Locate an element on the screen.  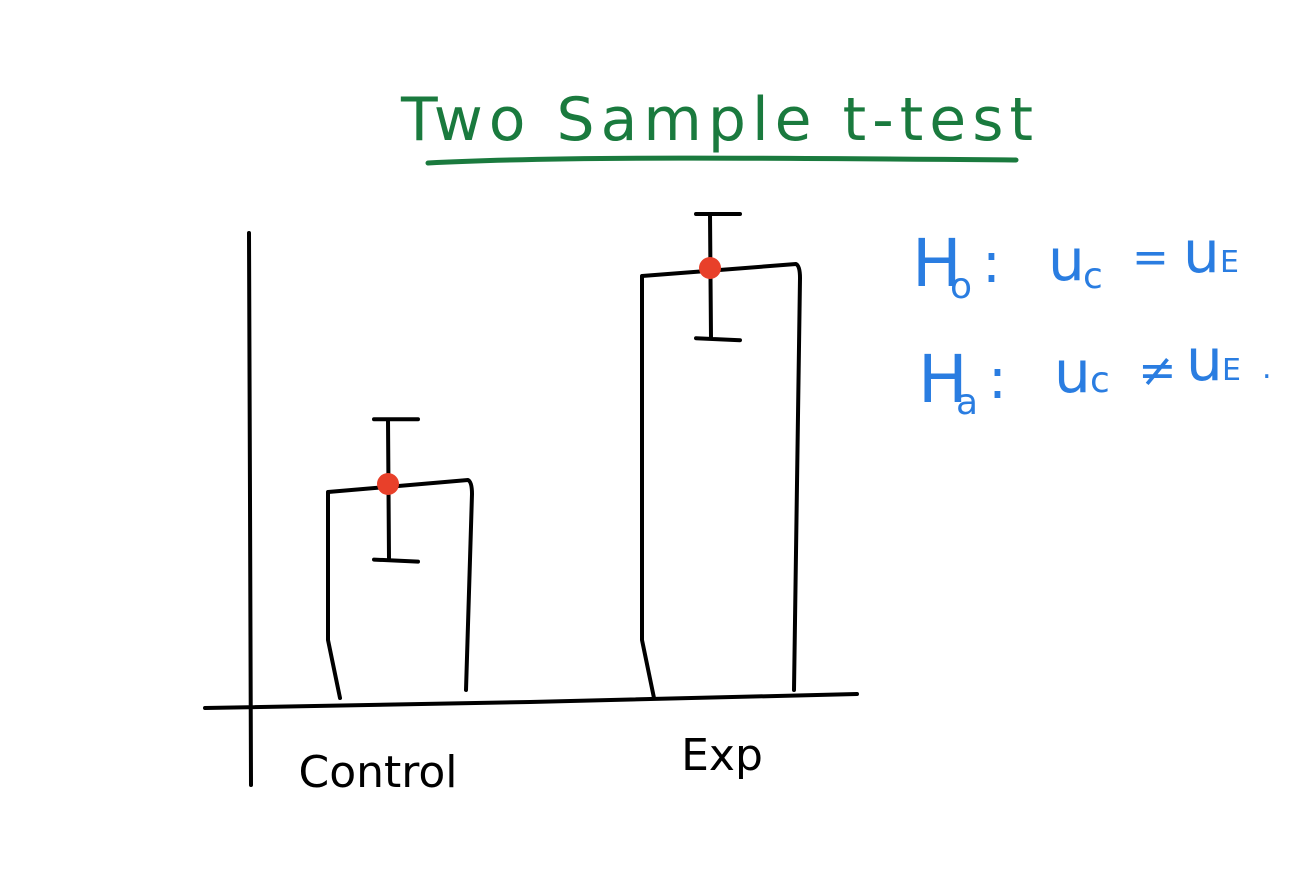
title-underline is located at coordinates (722, 160).